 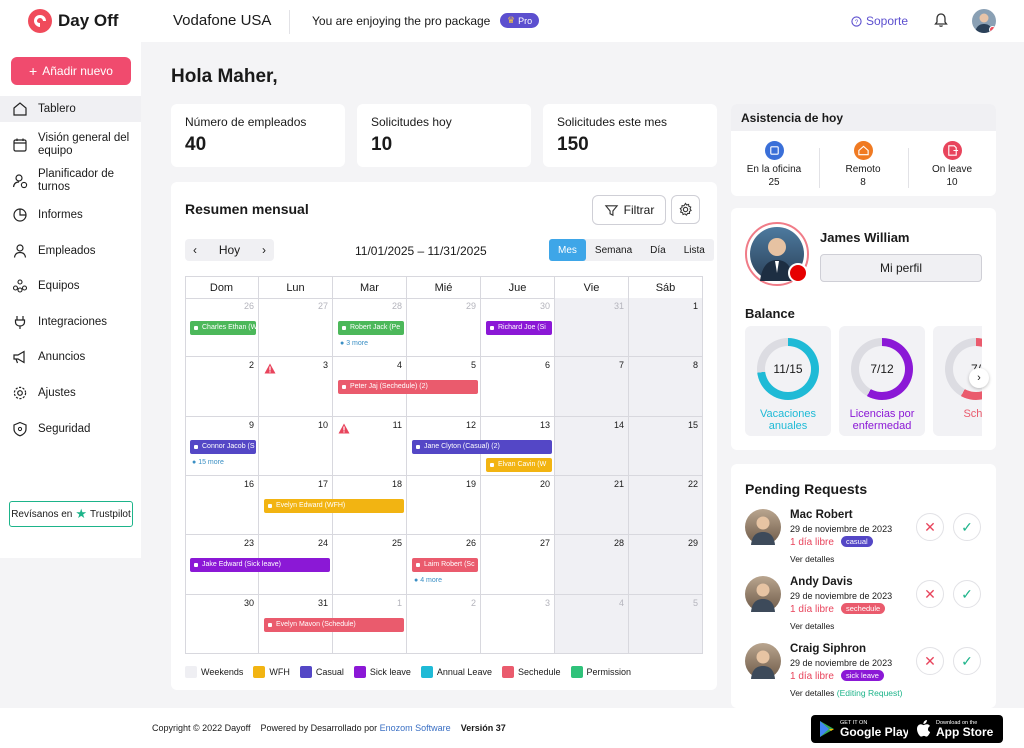 I want to click on chevron-left-icon: ‹, so click(x=195, y=250).